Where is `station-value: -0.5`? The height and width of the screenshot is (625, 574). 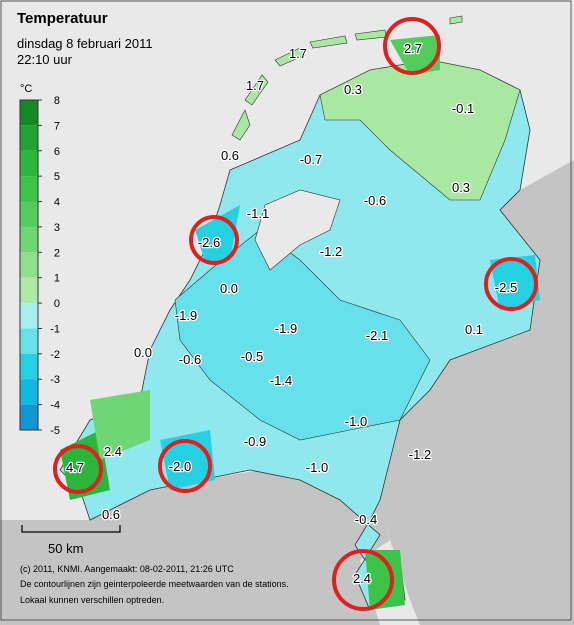 station-value: -0.5 is located at coordinates (252, 356).